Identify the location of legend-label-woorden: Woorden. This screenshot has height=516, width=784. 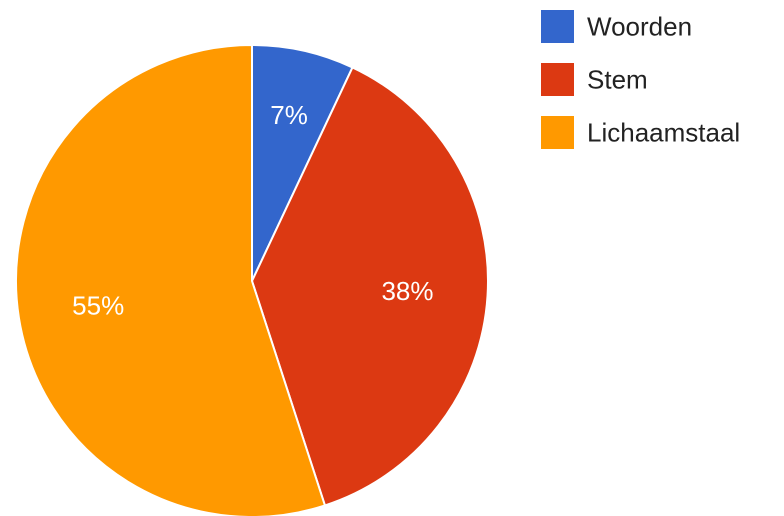
(639, 27).